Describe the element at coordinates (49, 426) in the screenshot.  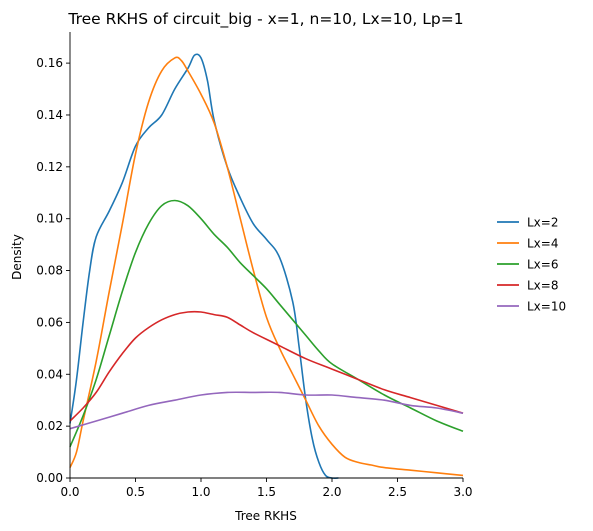
I see `y-tick-label-1: 0.02` at that location.